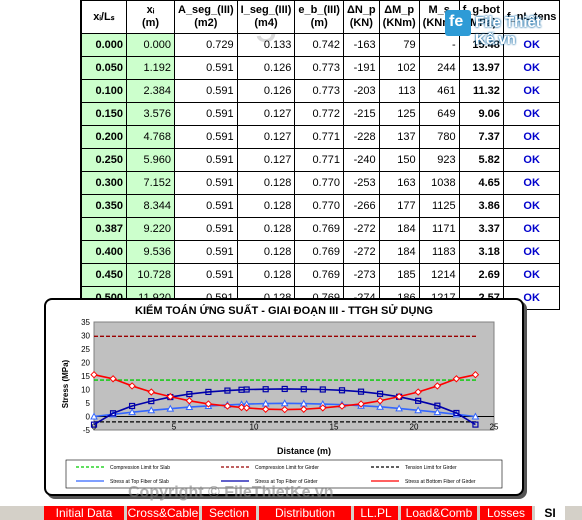 This screenshot has width=582, height=520. I want to click on table-cell: 9.220, so click(150, 229).